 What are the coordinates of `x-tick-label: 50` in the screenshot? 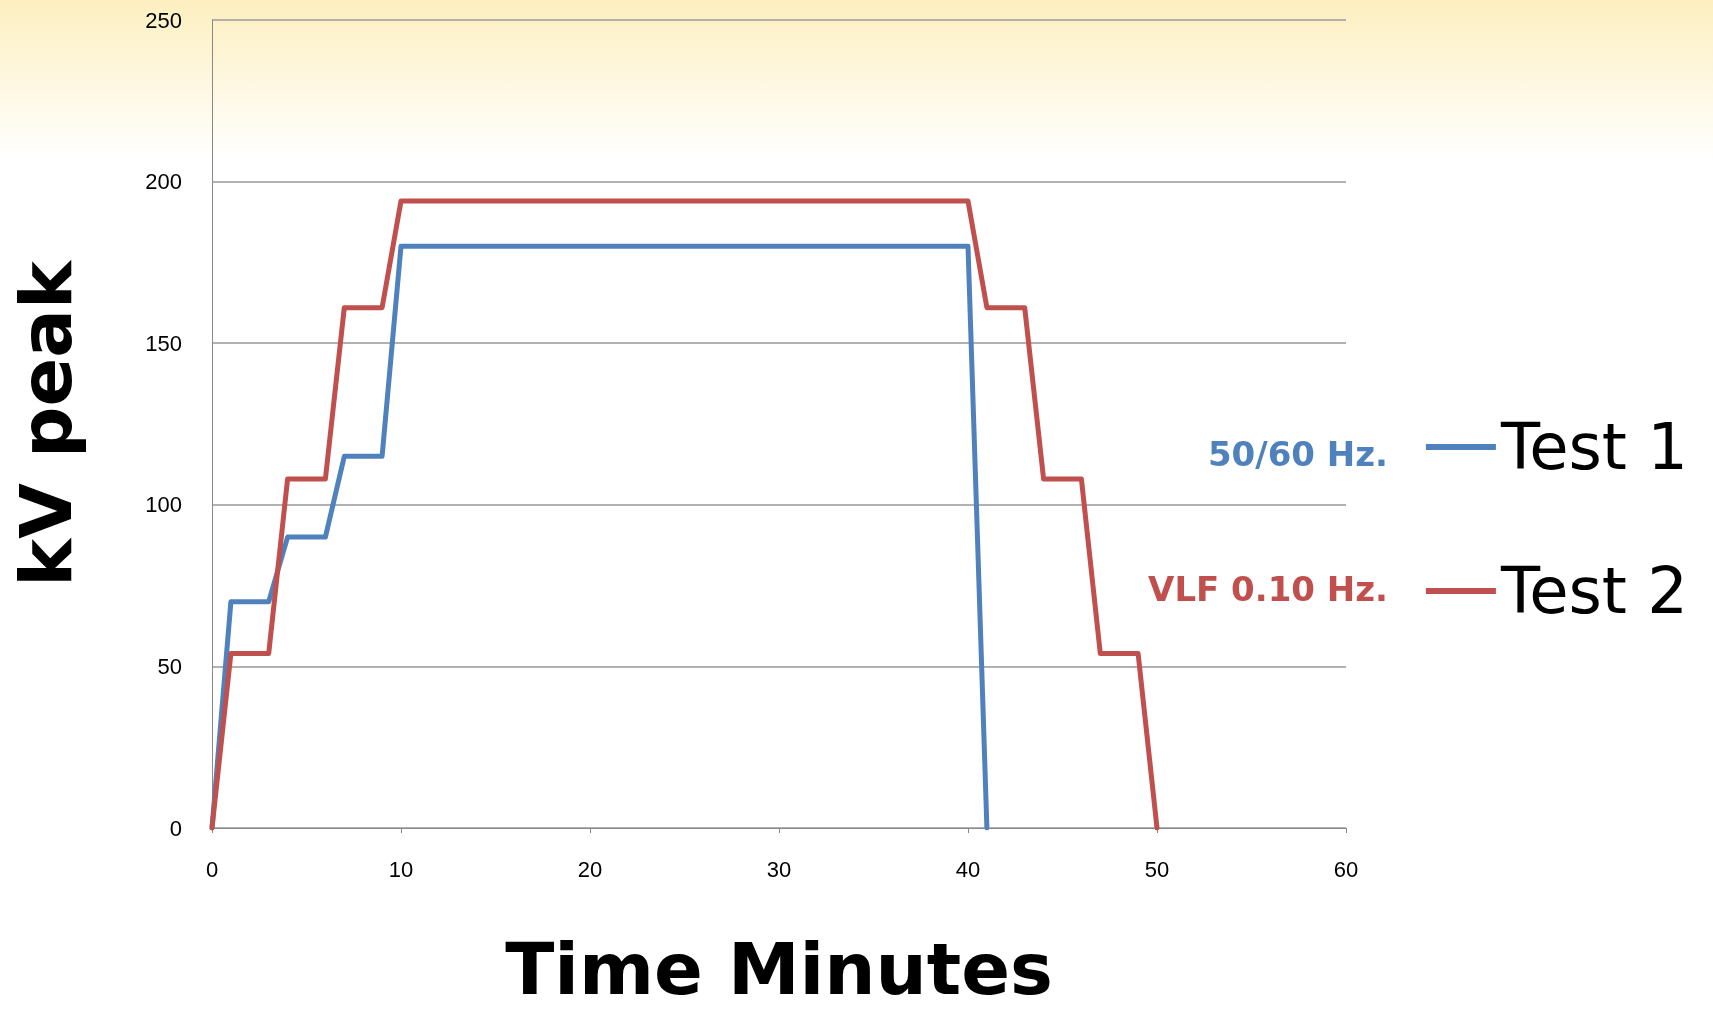 It's located at (1157, 869).